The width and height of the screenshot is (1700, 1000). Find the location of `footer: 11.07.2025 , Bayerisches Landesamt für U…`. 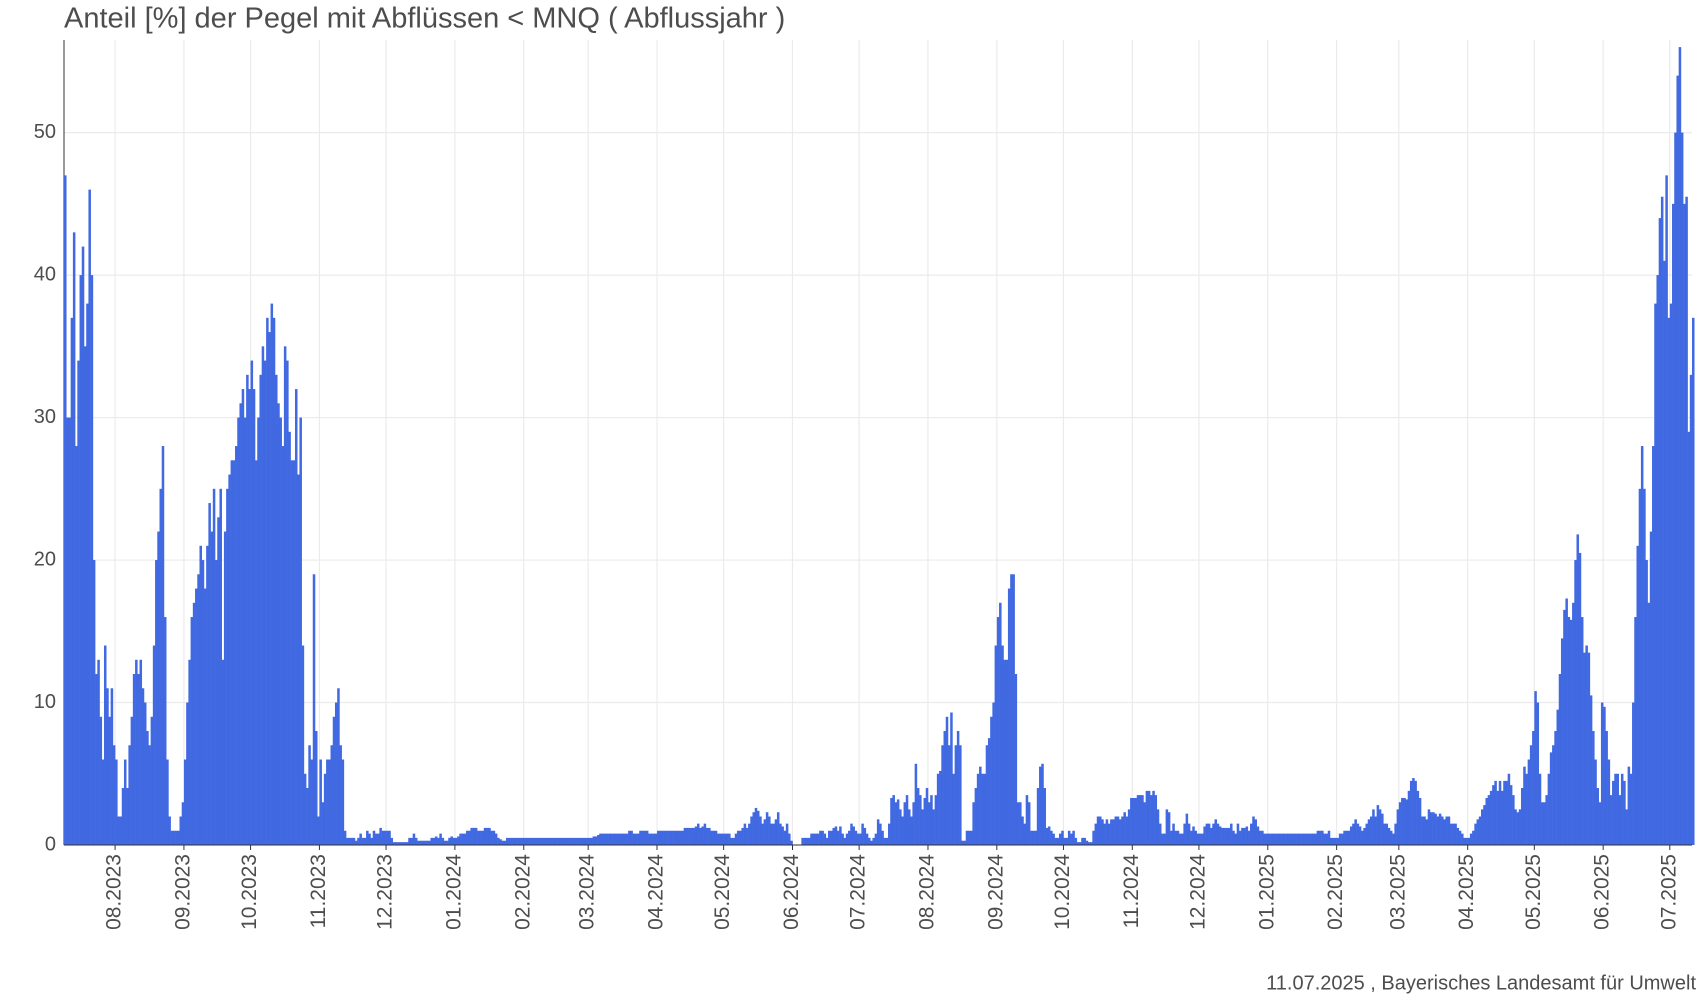

footer: 11.07.2025 , Bayerisches Landesamt für U… is located at coordinates (1481, 983).